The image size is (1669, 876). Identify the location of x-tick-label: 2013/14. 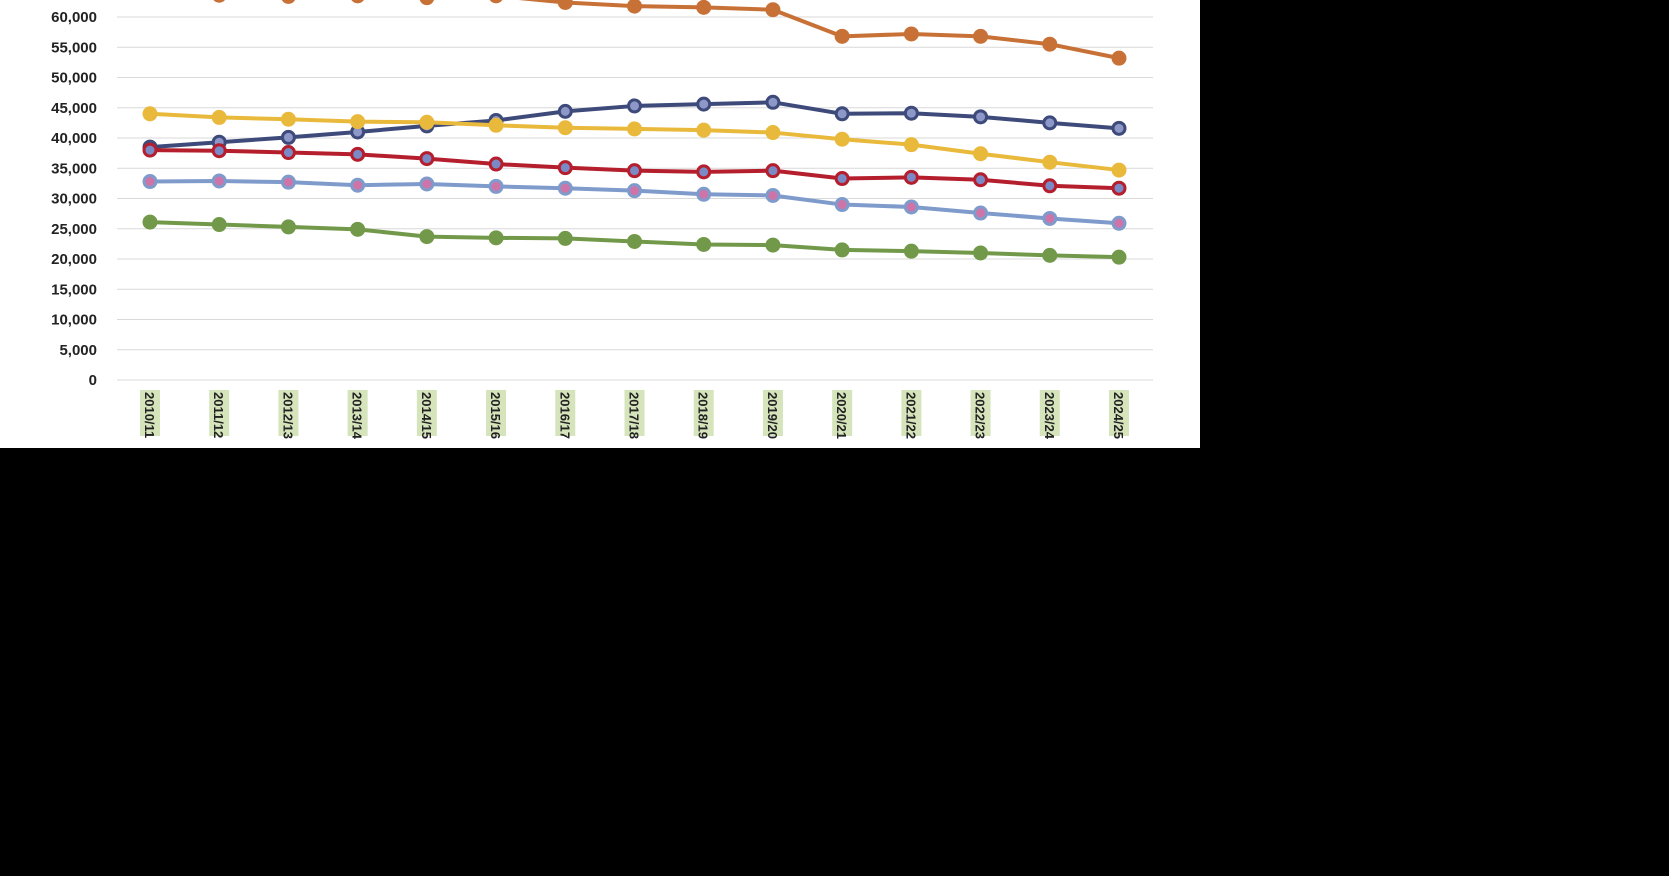
(357, 416).